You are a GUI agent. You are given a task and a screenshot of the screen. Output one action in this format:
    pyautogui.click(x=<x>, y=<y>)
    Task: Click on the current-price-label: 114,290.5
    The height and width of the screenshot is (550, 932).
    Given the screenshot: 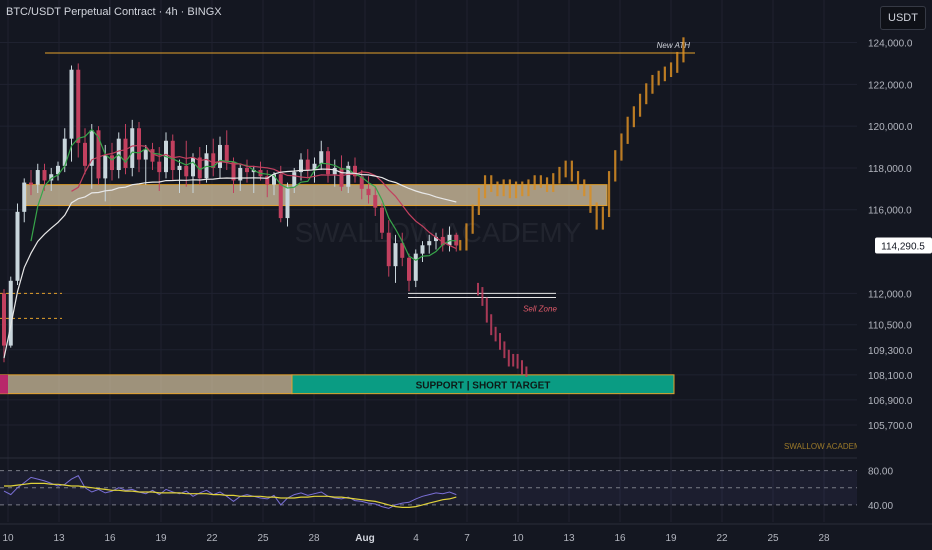 What is the action you would take?
    pyautogui.click(x=903, y=246)
    